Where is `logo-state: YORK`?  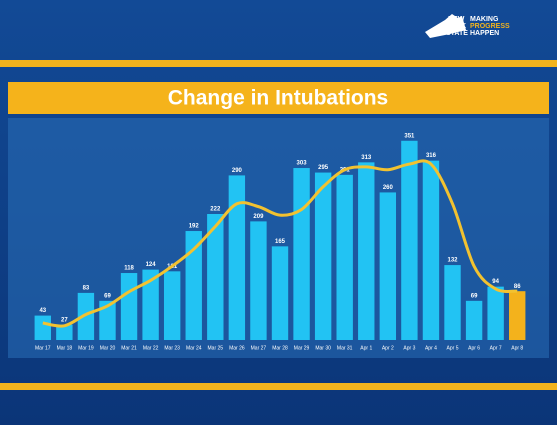
logo-state: YORK is located at coordinates (456, 26).